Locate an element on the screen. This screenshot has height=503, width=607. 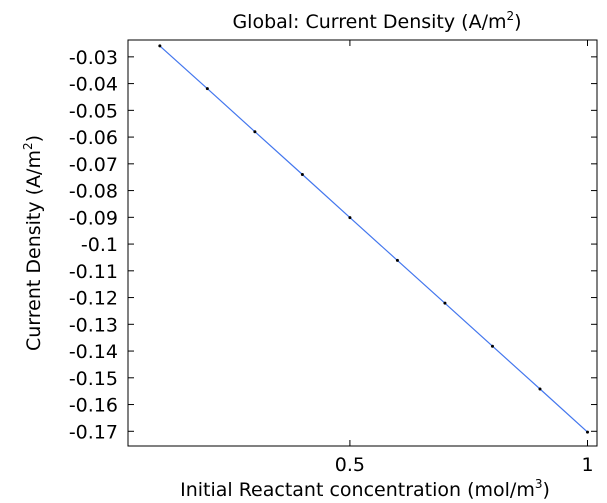
y-tick-label: -0.11 is located at coordinates (93, 272).